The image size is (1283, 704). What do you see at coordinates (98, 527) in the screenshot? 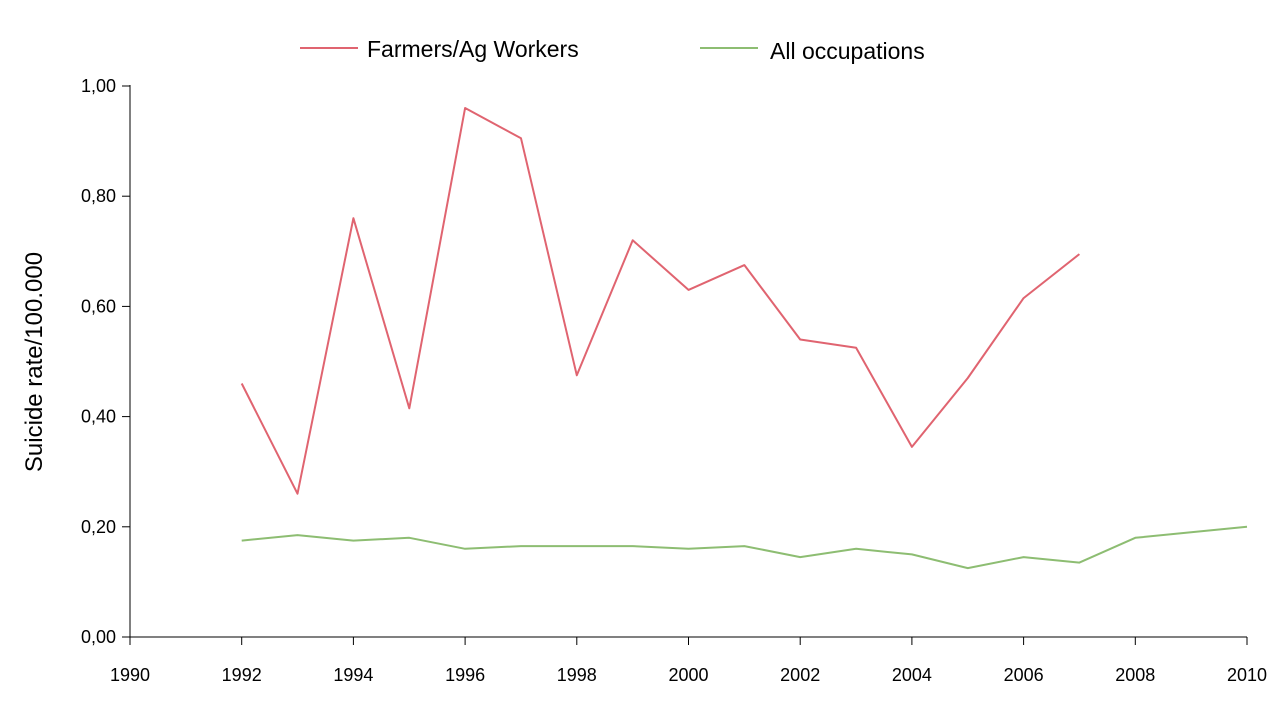
I see `y-tick-label: 0,20` at bounding box center [98, 527].